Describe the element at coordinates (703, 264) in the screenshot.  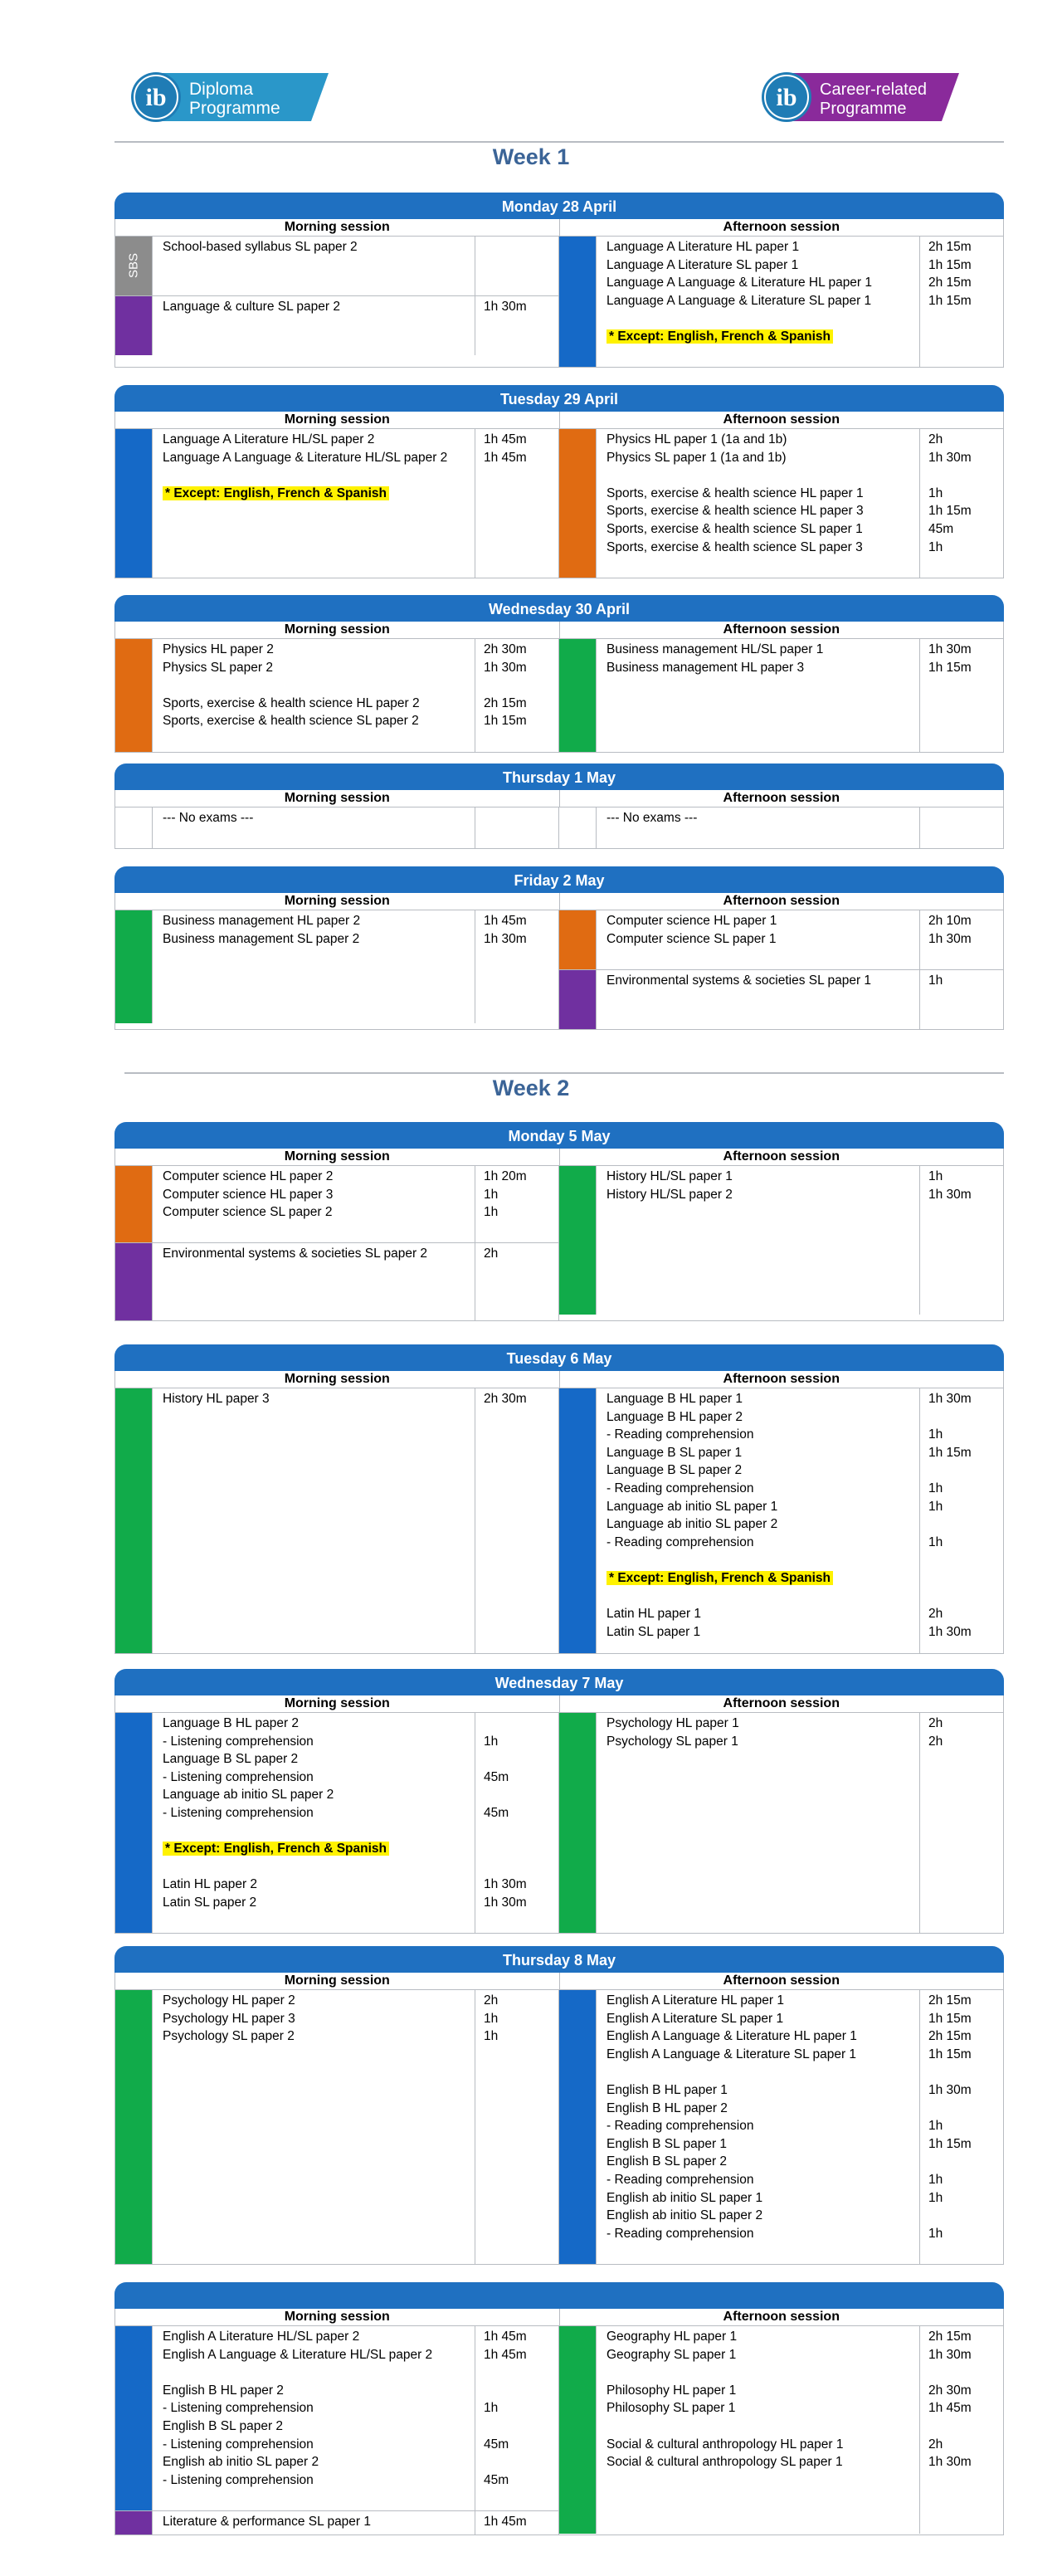
I see `exam-name: Language A Literature SL paper 1` at that location.